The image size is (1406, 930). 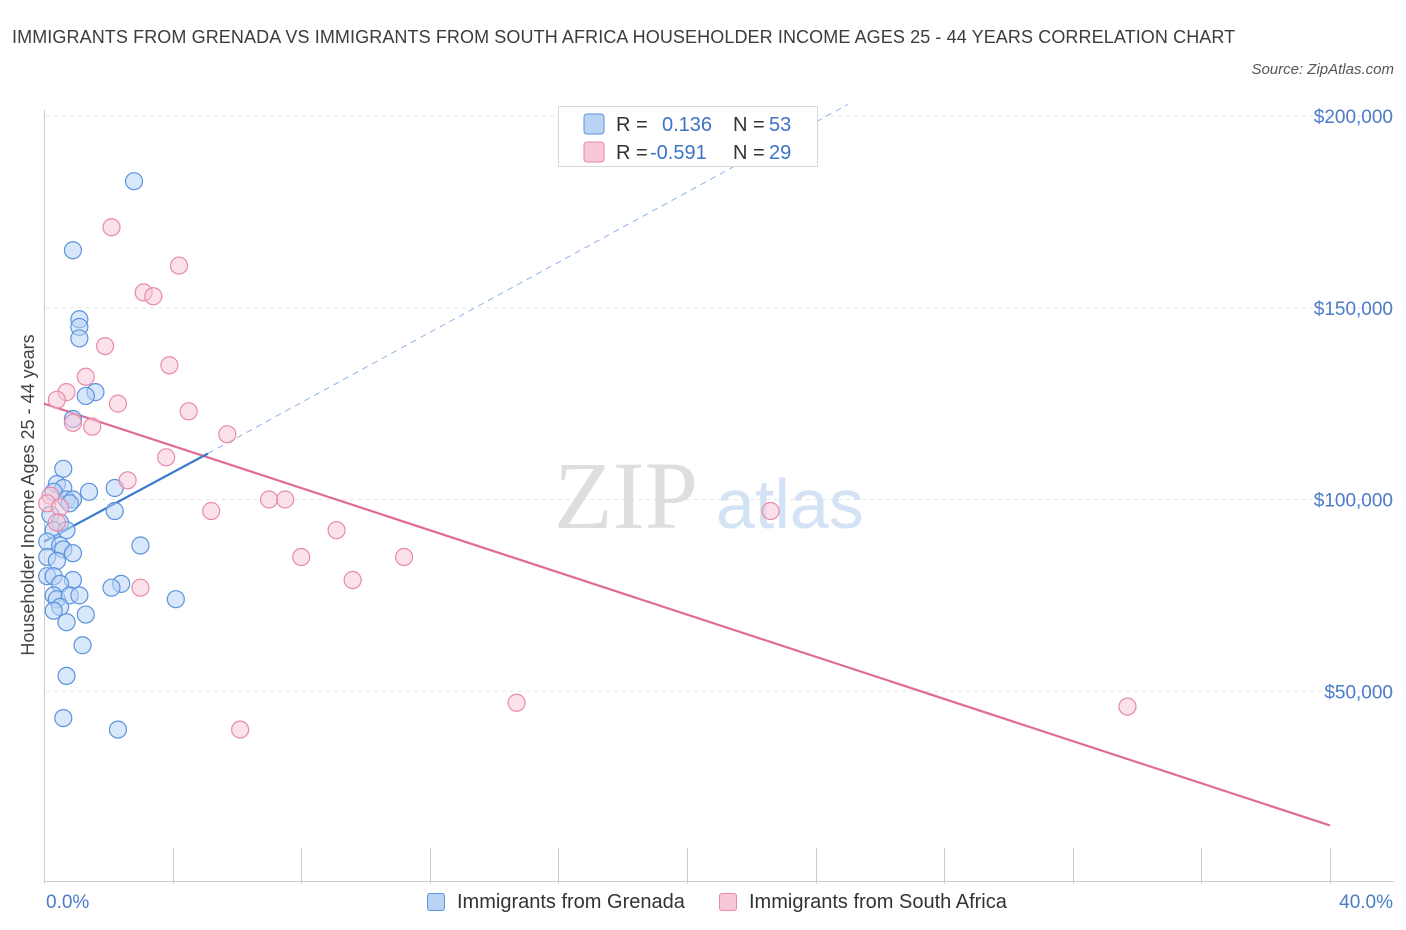 I want to click on legend-n-label-grenada: N =, so click(x=749, y=125).